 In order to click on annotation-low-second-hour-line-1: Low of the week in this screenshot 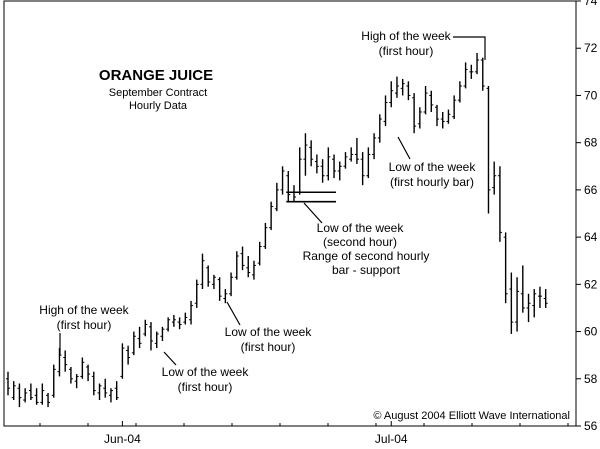, I will do `click(361, 228)`.